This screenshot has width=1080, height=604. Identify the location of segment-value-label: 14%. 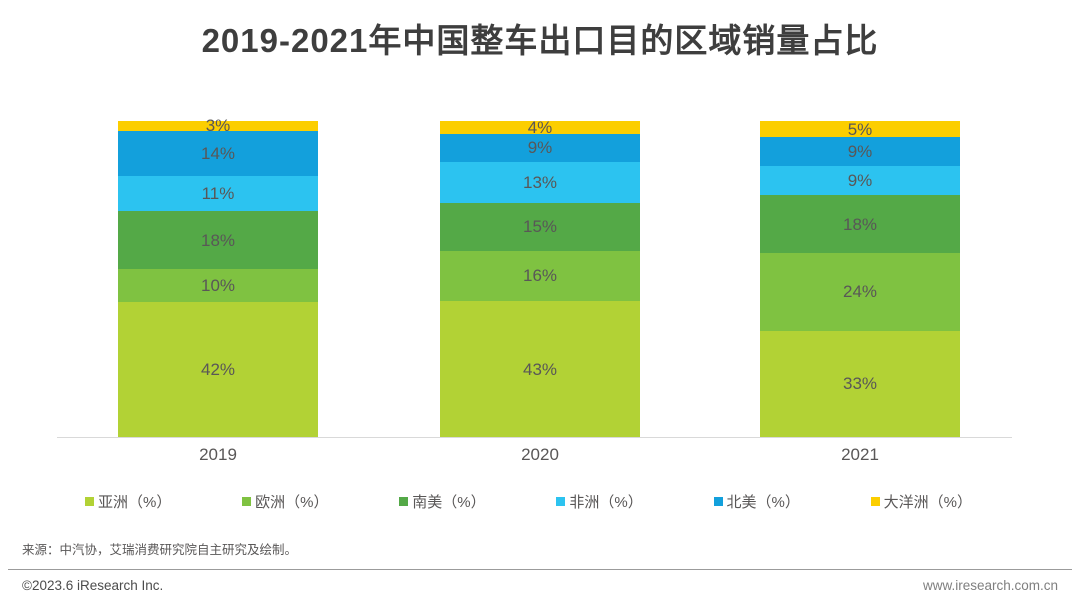
(218, 153).